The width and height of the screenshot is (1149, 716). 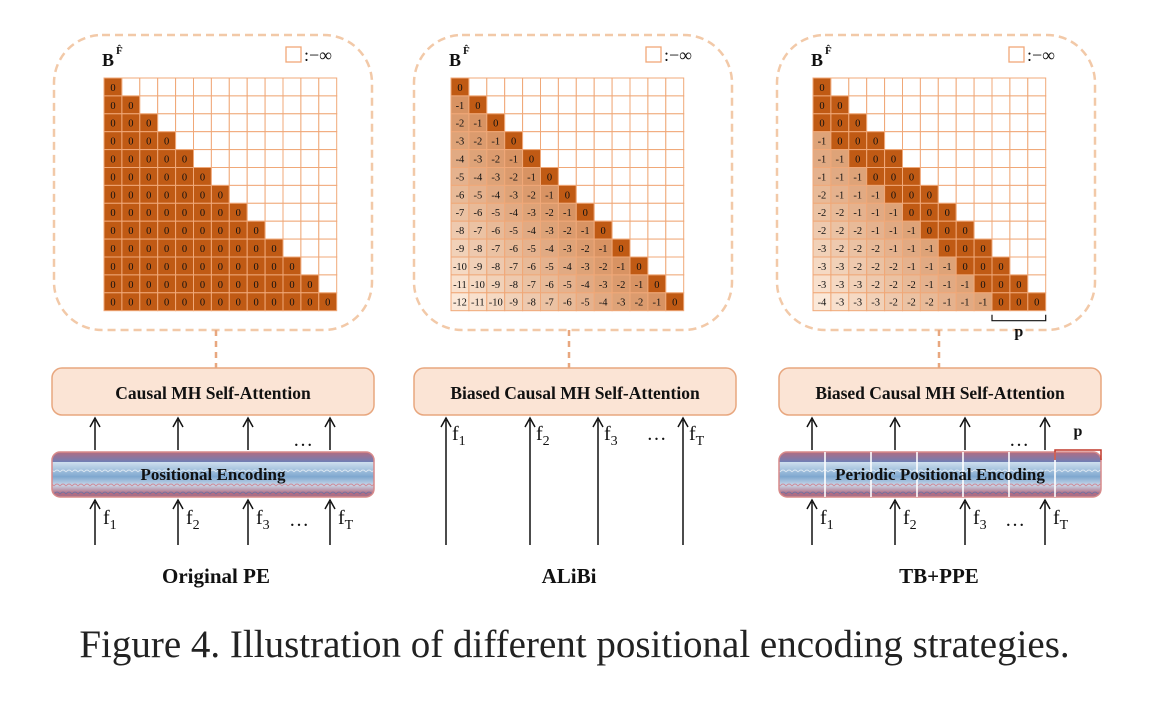 What do you see at coordinates (1078, 431) in the screenshot?
I see `period-label-encoding: p` at bounding box center [1078, 431].